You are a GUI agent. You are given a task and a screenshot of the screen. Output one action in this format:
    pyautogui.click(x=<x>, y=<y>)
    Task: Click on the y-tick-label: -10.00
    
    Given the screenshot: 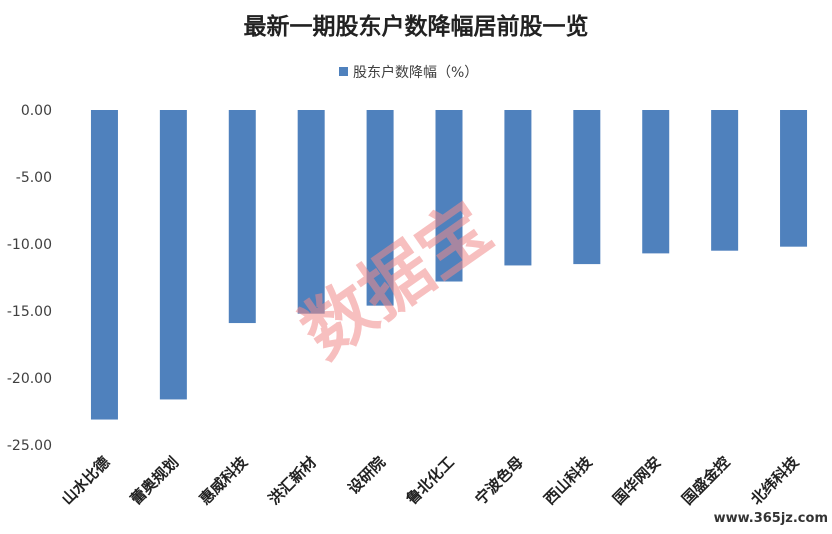 What is the action you would take?
    pyautogui.click(x=29, y=245)
    